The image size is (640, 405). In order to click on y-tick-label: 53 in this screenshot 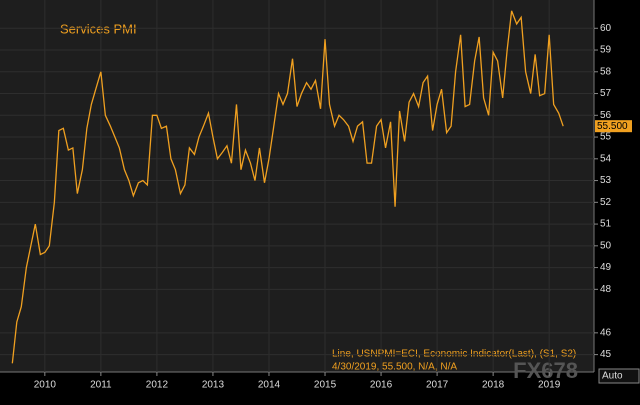, I will do `click(606, 180)`.